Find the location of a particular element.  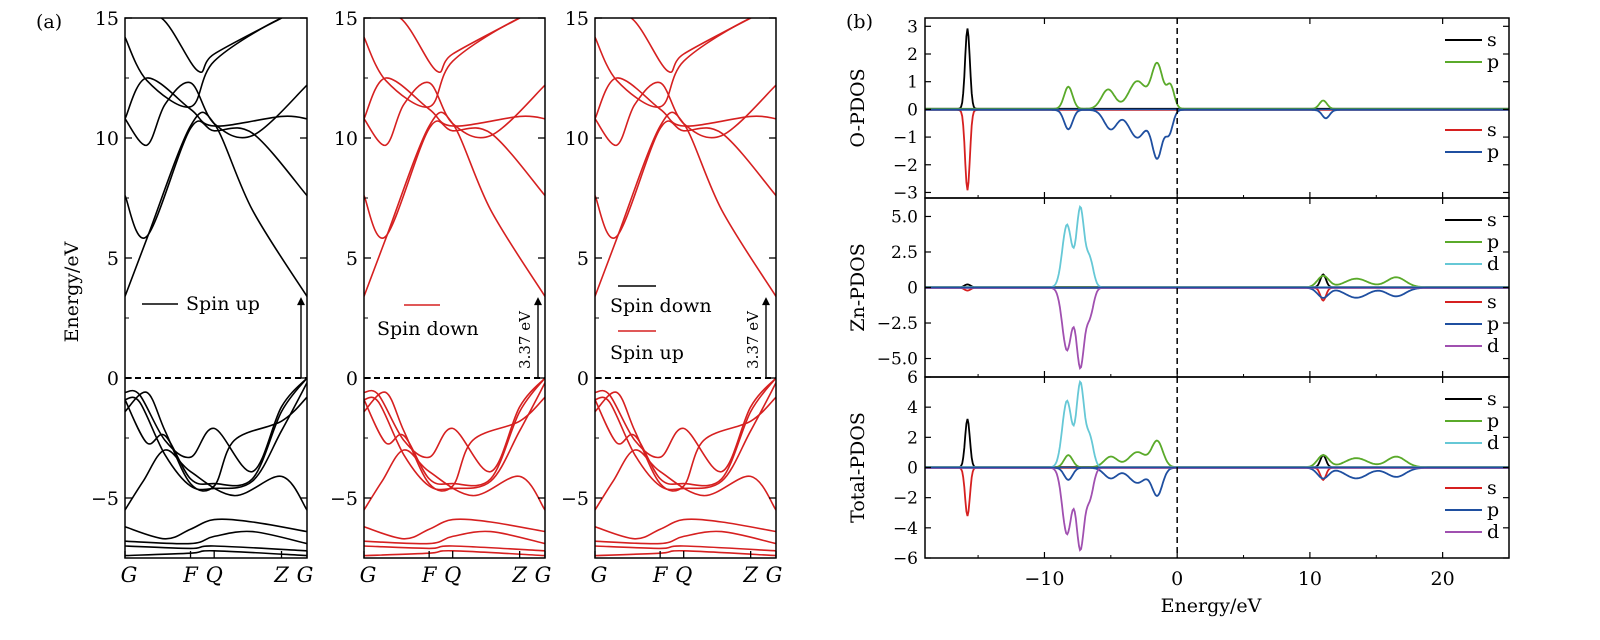

gap-label: 3.37 eV is located at coordinates (525, 339).